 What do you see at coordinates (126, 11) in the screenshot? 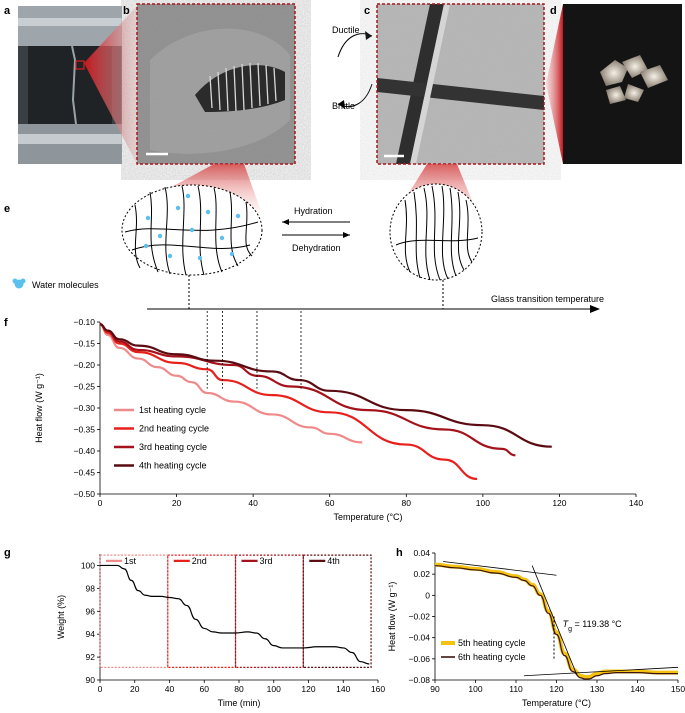
I see `panel-label-b: b` at bounding box center [126, 11].